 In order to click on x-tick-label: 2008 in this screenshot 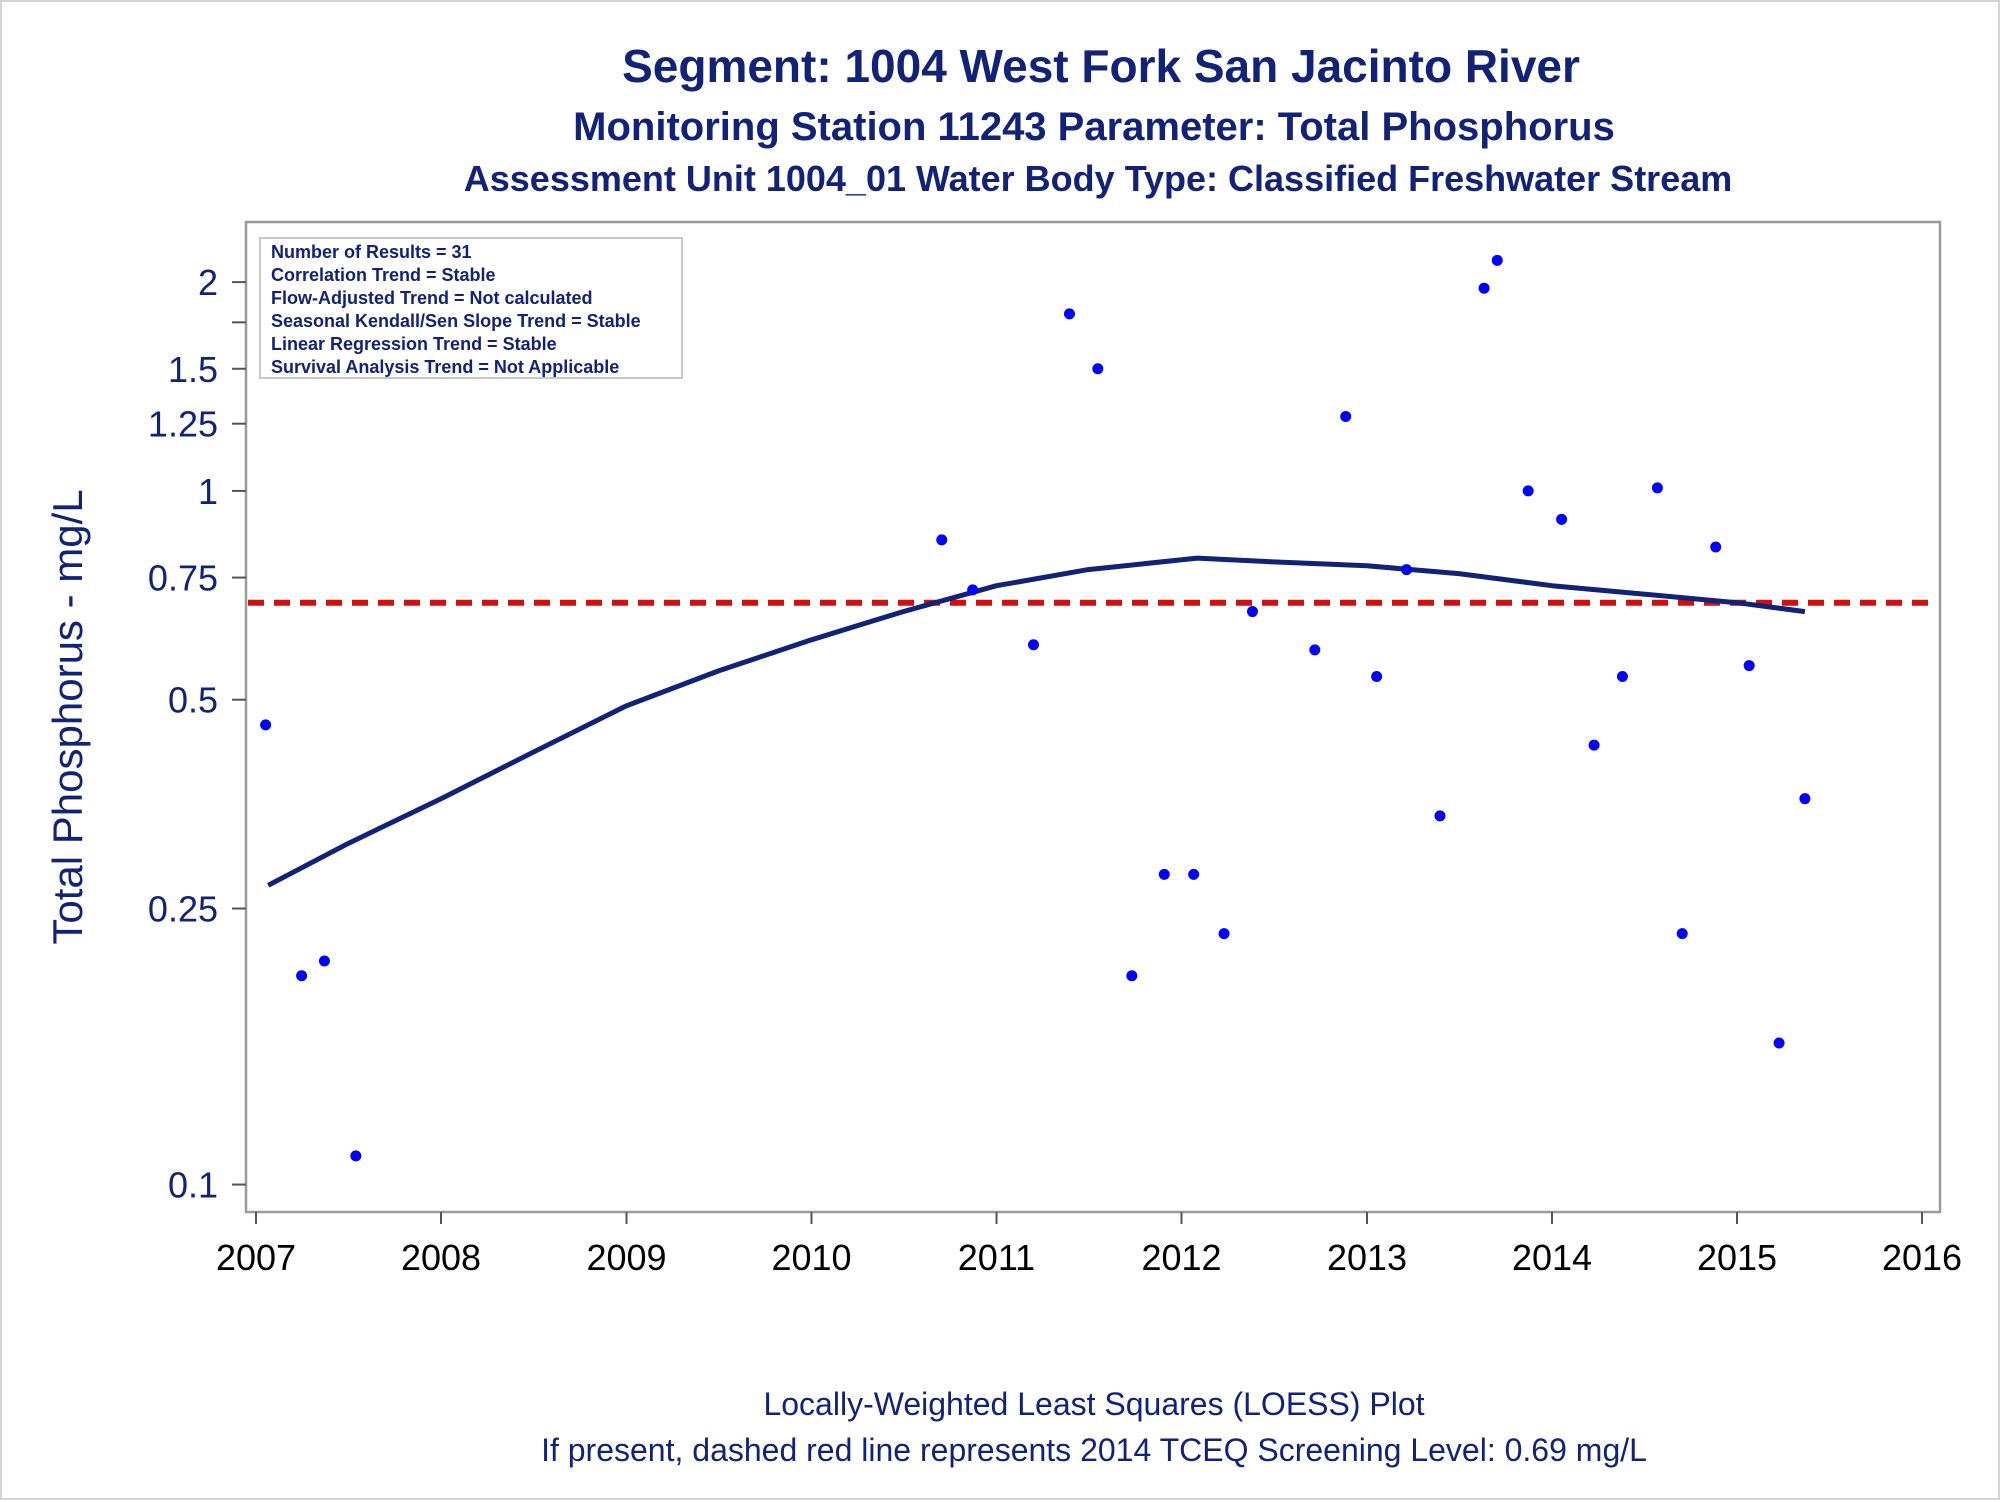, I will do `click(441, 1257)`.